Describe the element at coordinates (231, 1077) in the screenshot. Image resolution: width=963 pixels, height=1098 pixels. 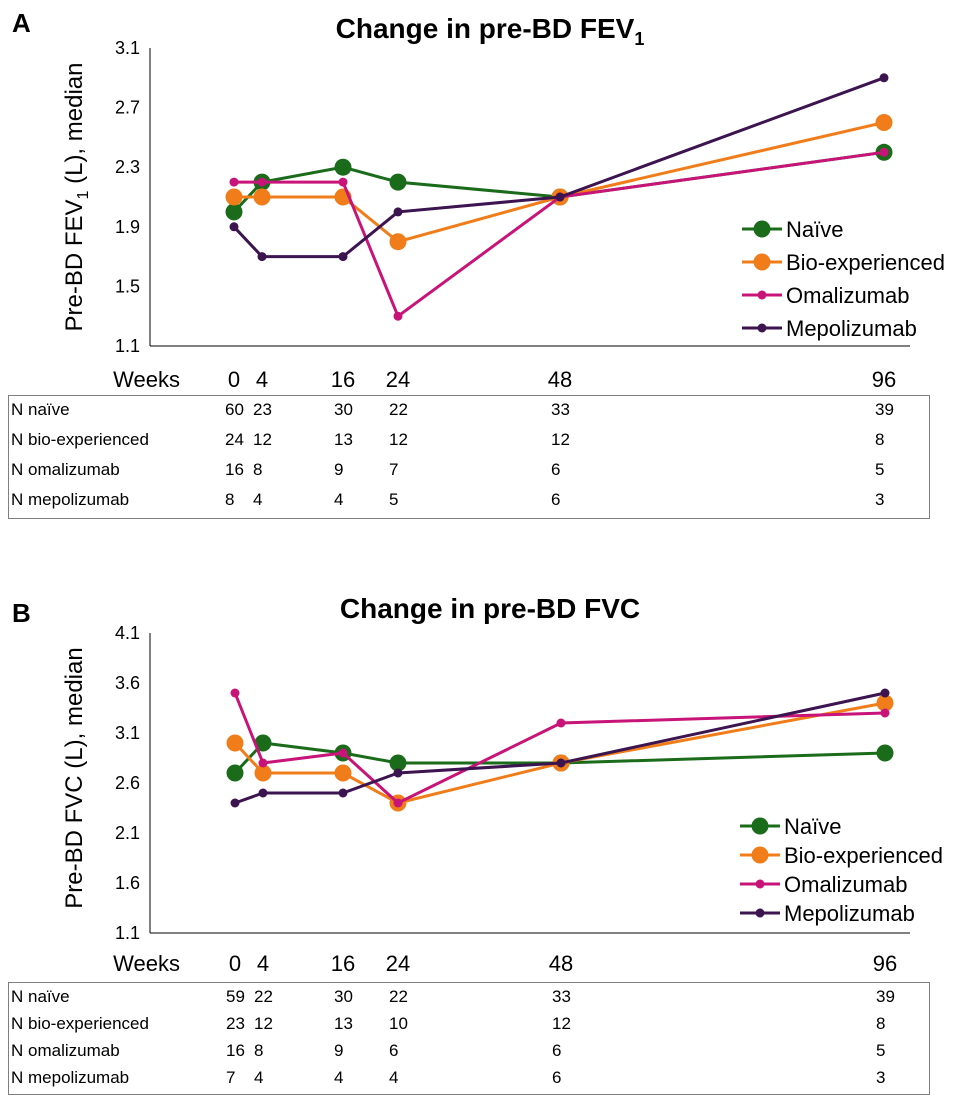
I see `n-table-cell: 7` at that location.